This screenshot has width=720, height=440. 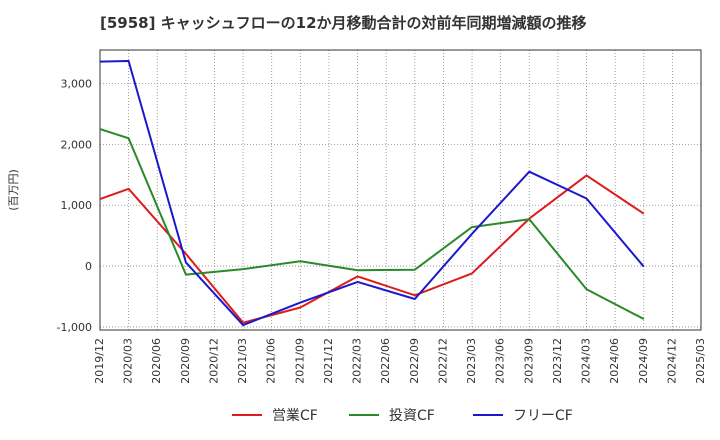 I want to click on x-tick-label: 2025/03, so click(x=700, y=361).